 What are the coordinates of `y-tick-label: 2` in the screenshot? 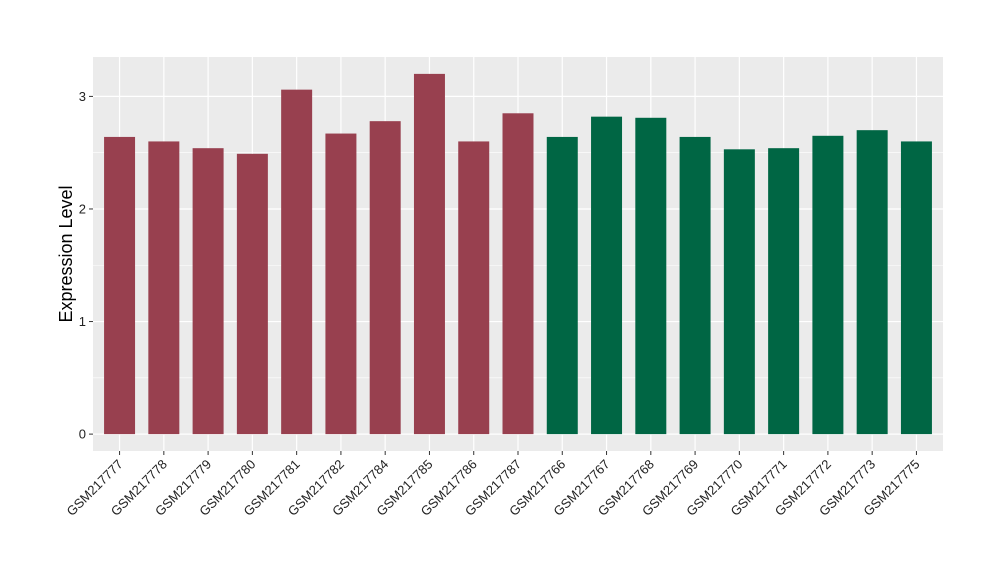 It's located at (82, 208).